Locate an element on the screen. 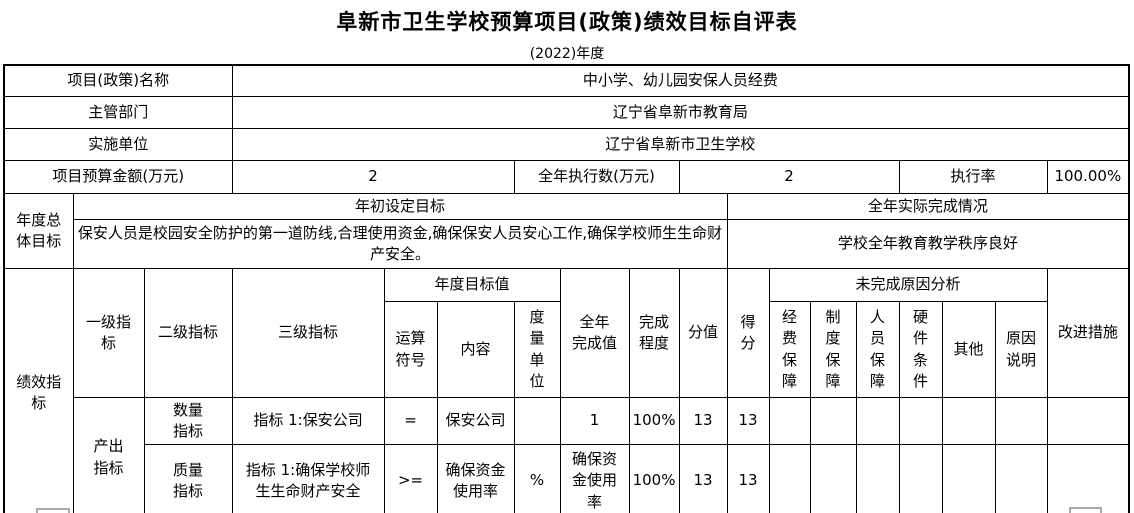 Image resolution: width=1134 pixels, height=513 pixels. exec-amount-value: 2 is located at coordinates (789, 177).